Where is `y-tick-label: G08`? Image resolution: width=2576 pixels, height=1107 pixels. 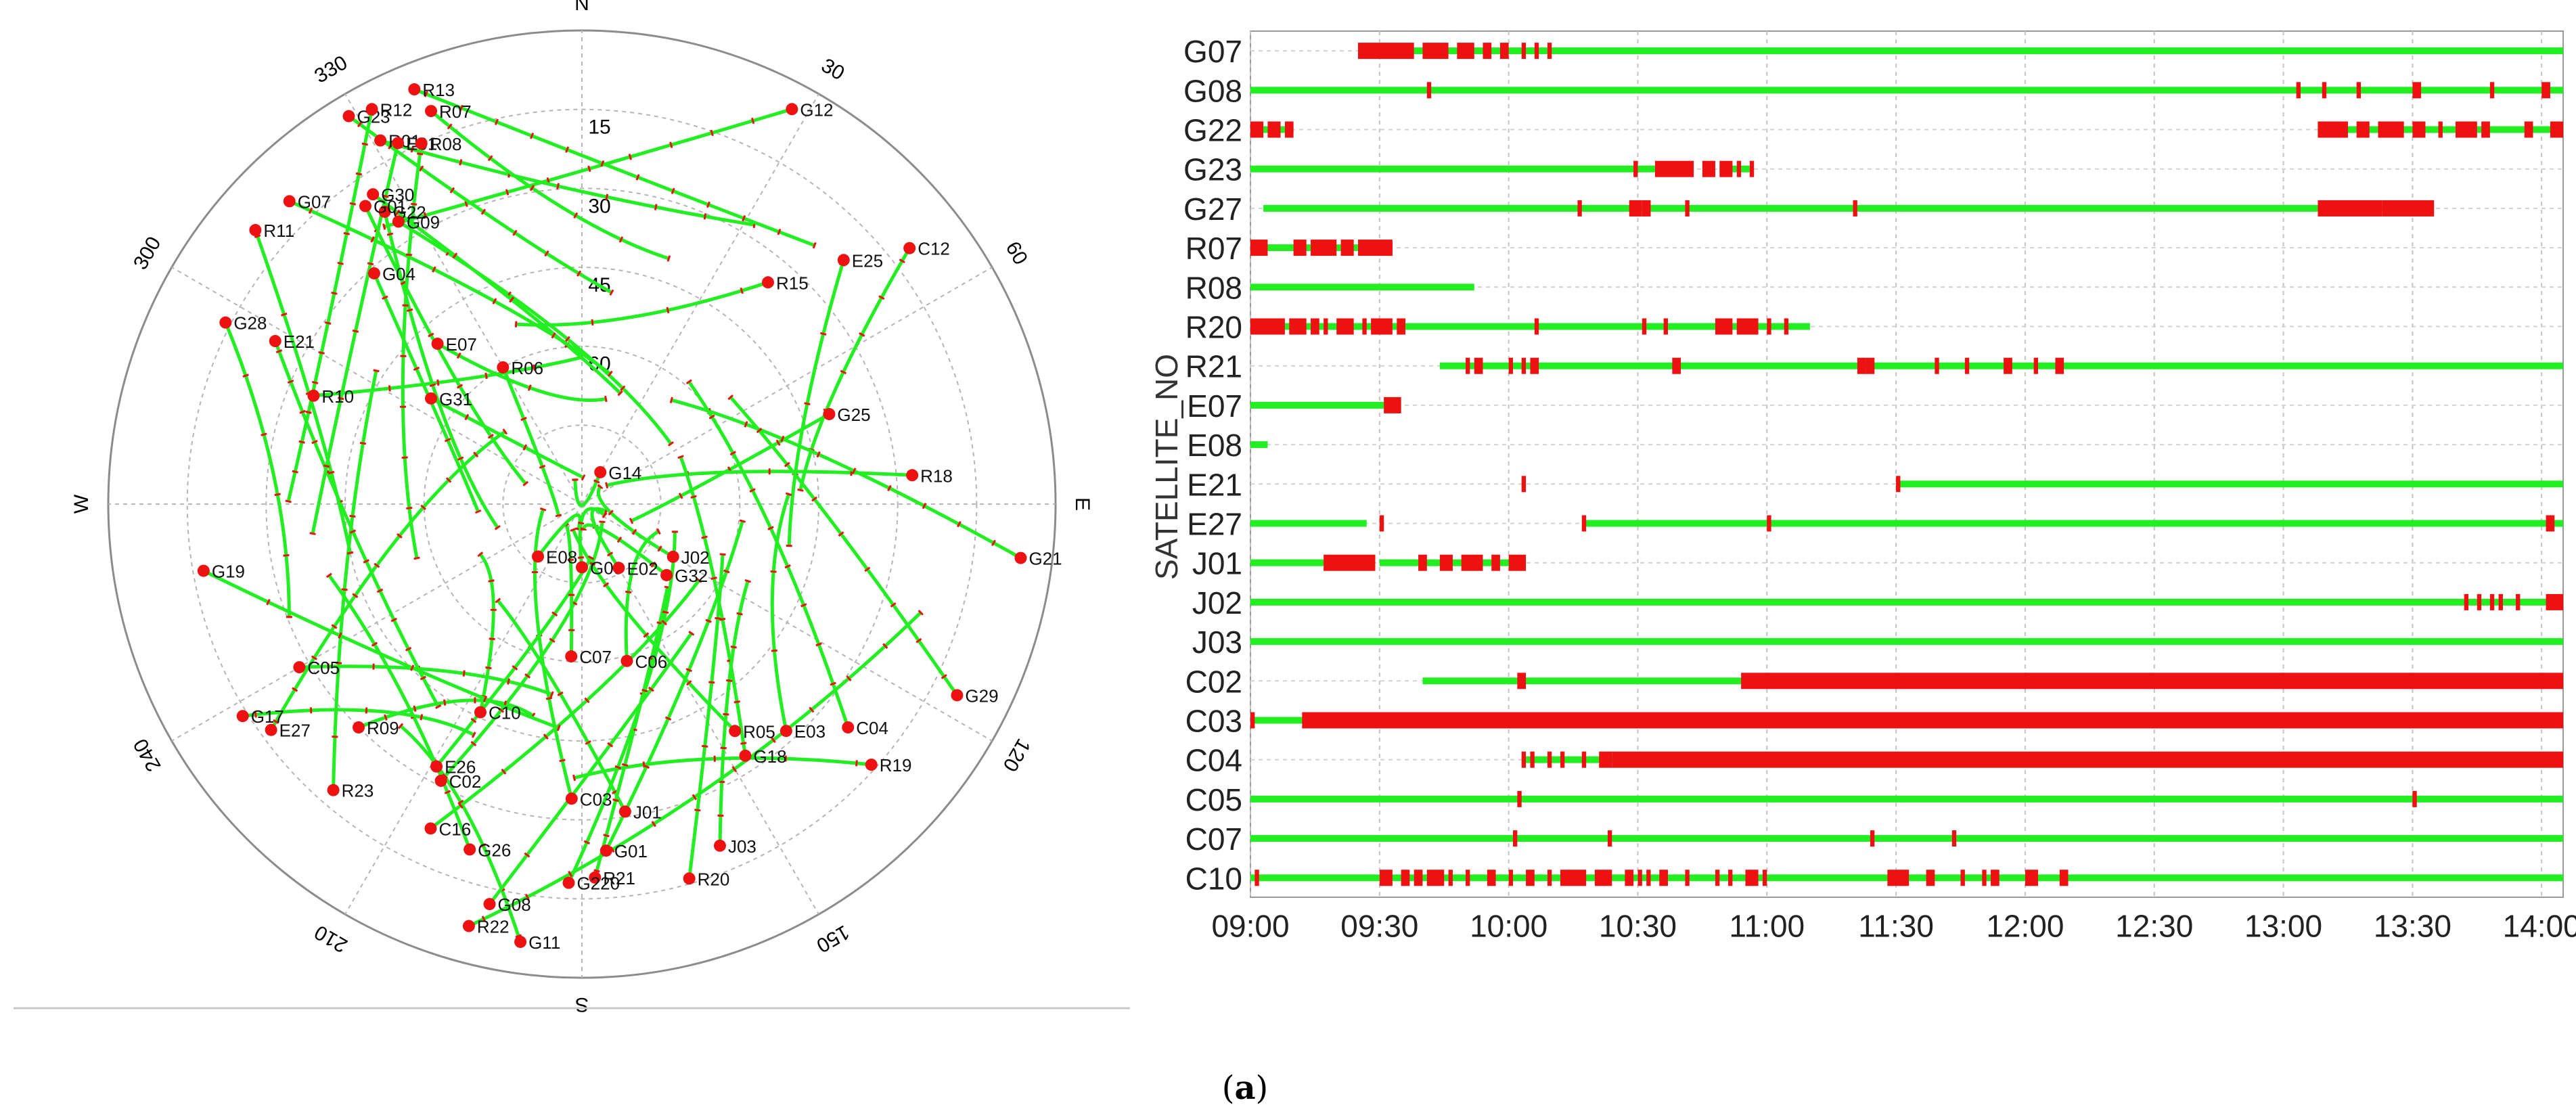 y-tick-label: G08 is located at coordinates (1212, 90).